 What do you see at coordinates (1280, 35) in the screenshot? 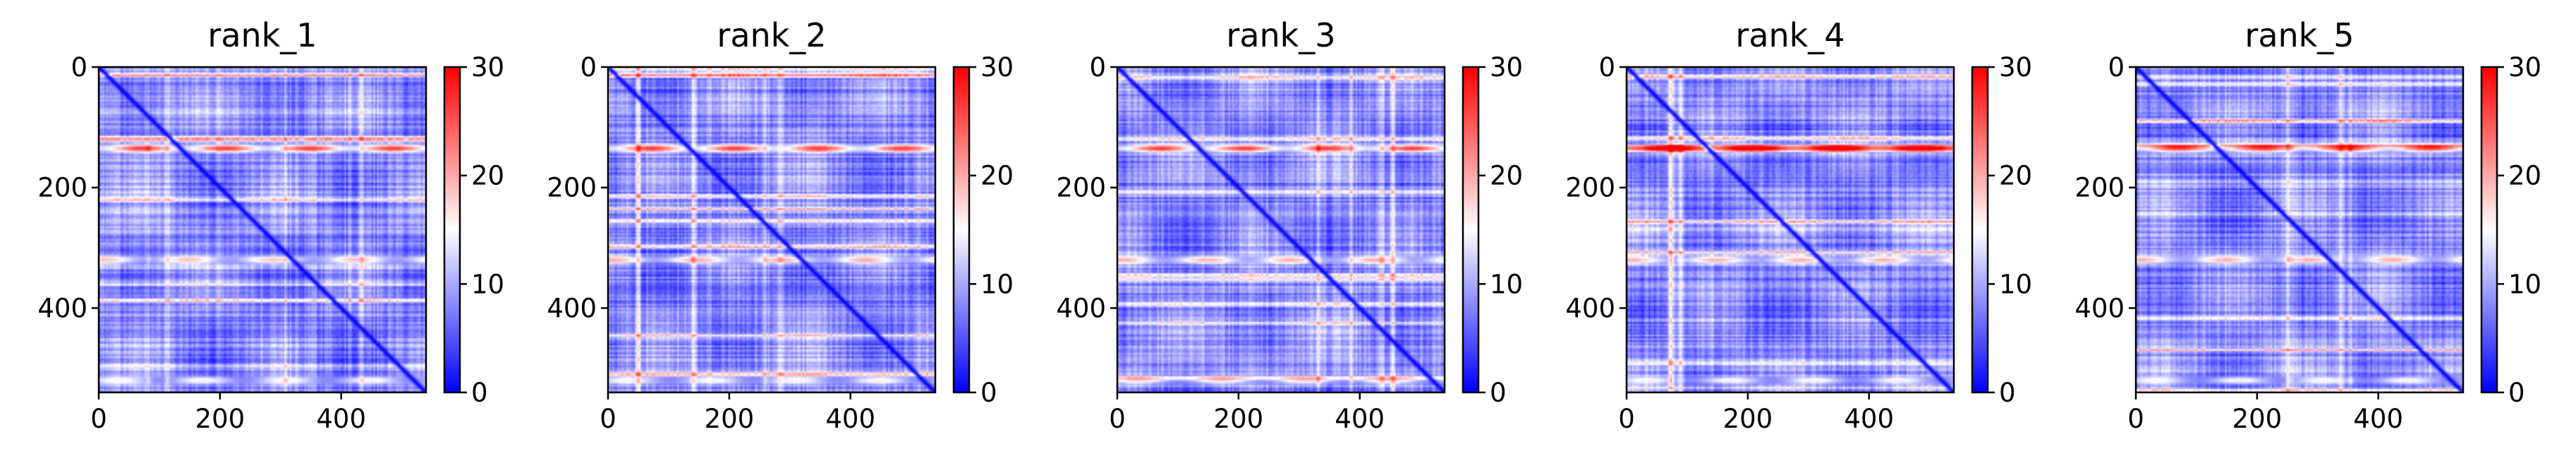
I see `panel-title: rank_3` at bounding box center [1280, 35].